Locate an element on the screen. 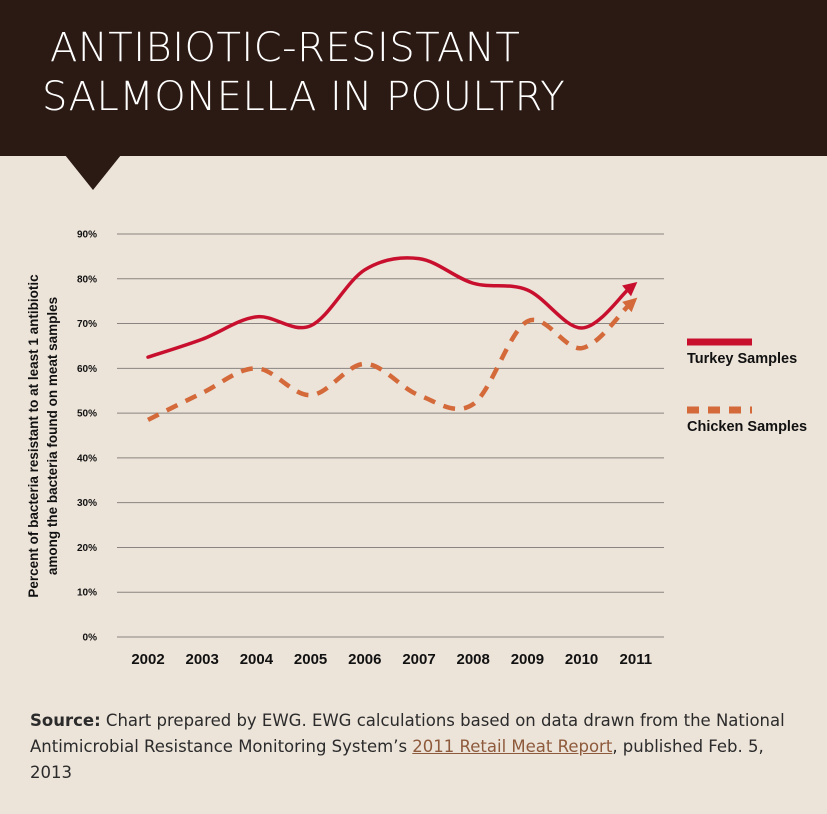 Image resolution: width=827 pixels, height=814 pixels. turkey-series-line is located at coordinates (388, 307).